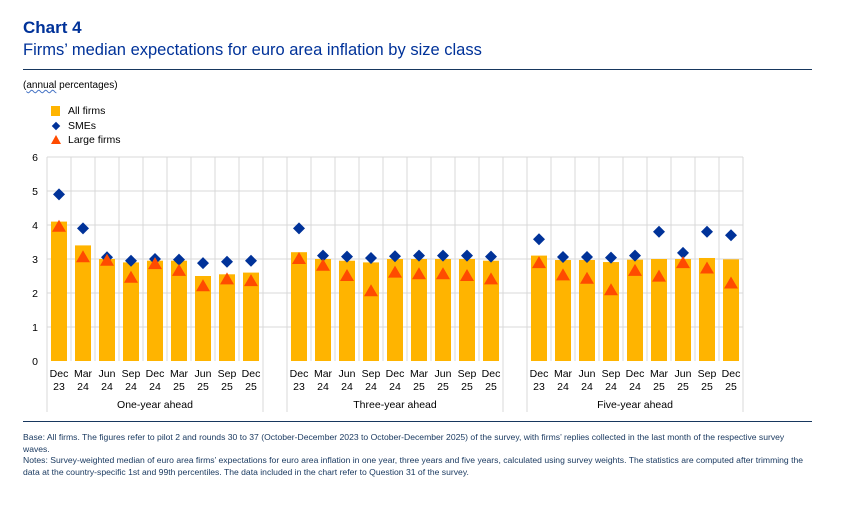 The width and height of the screenshot is (848, 508). I want to click on triangle-icon, so click(56, 140).